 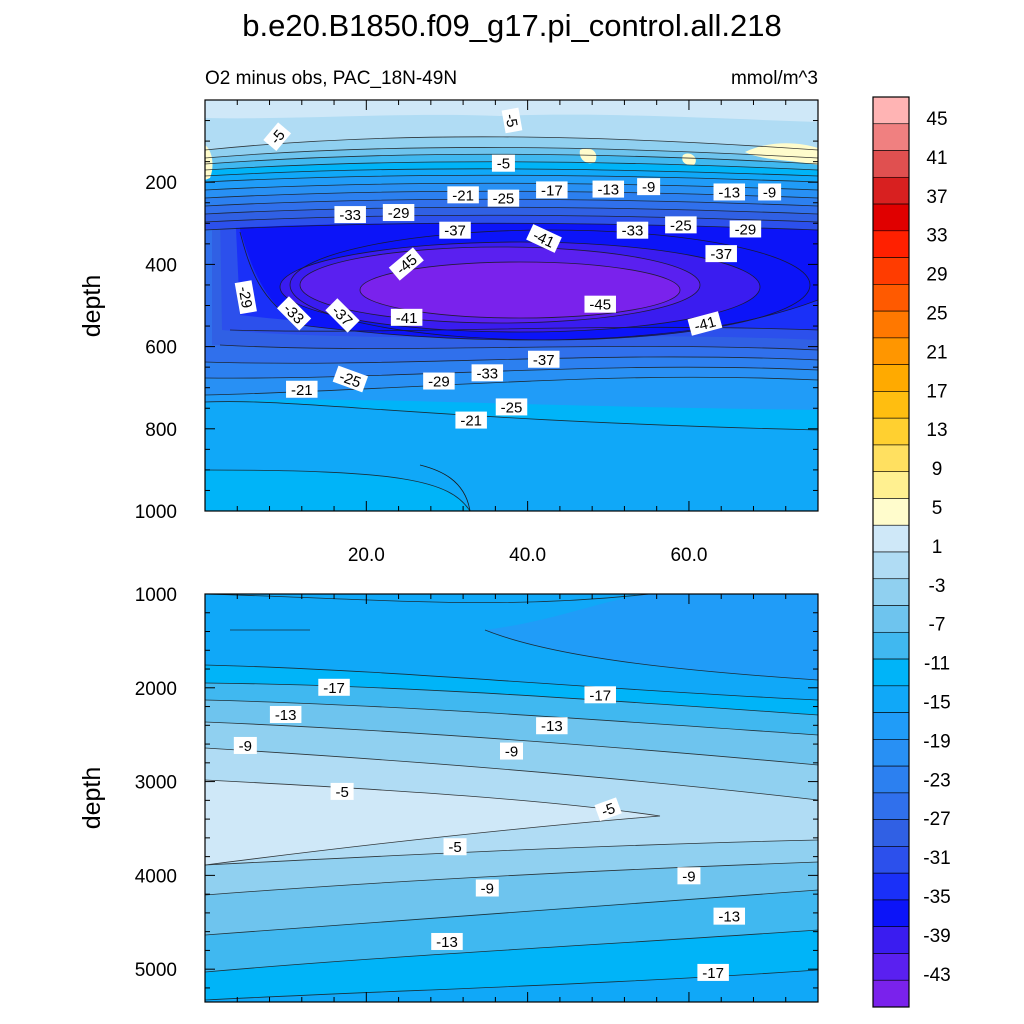 I want to click on contour-label-text: -33, so click(x=350, y=215).